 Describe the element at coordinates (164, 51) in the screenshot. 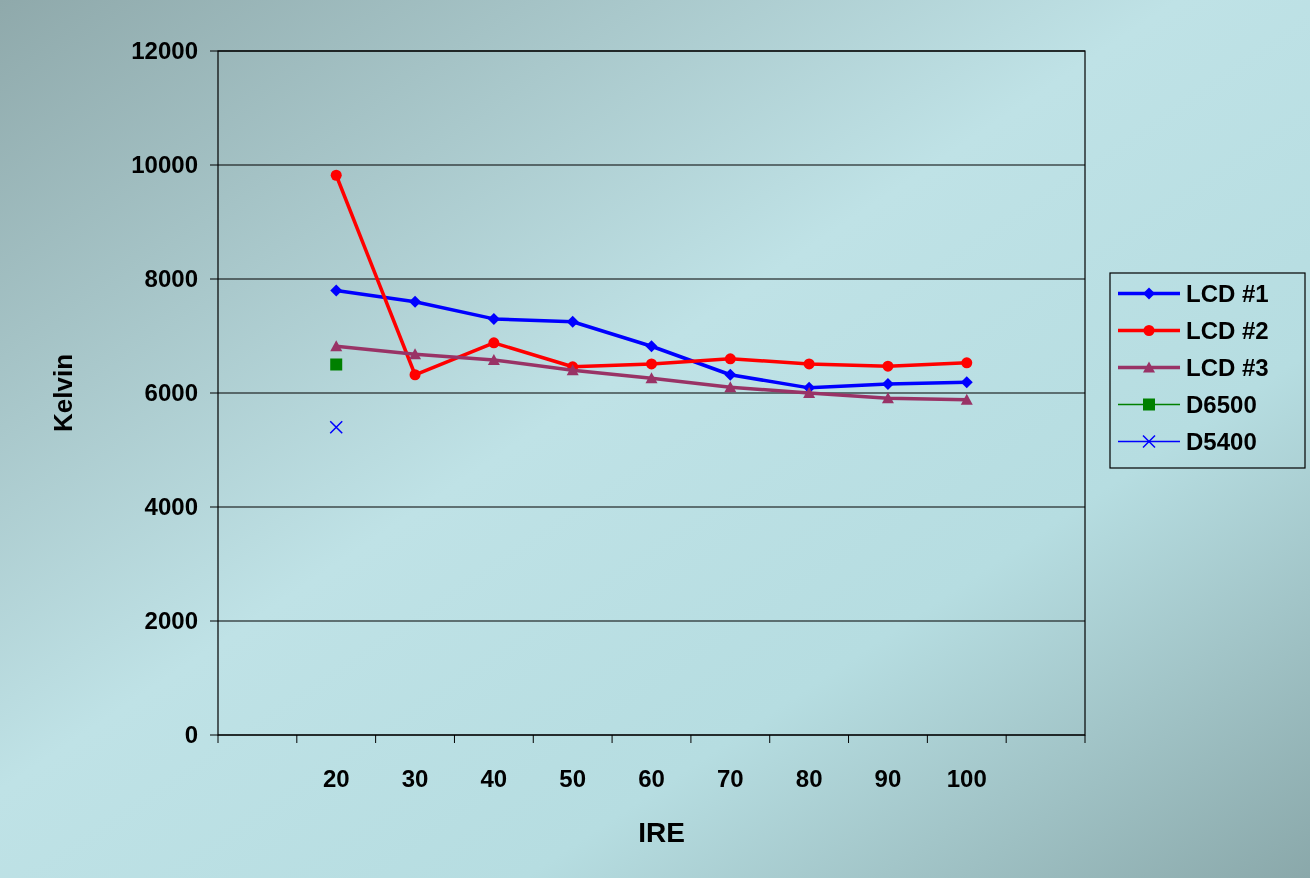

I see `y-tick-label: 12000` at that location.